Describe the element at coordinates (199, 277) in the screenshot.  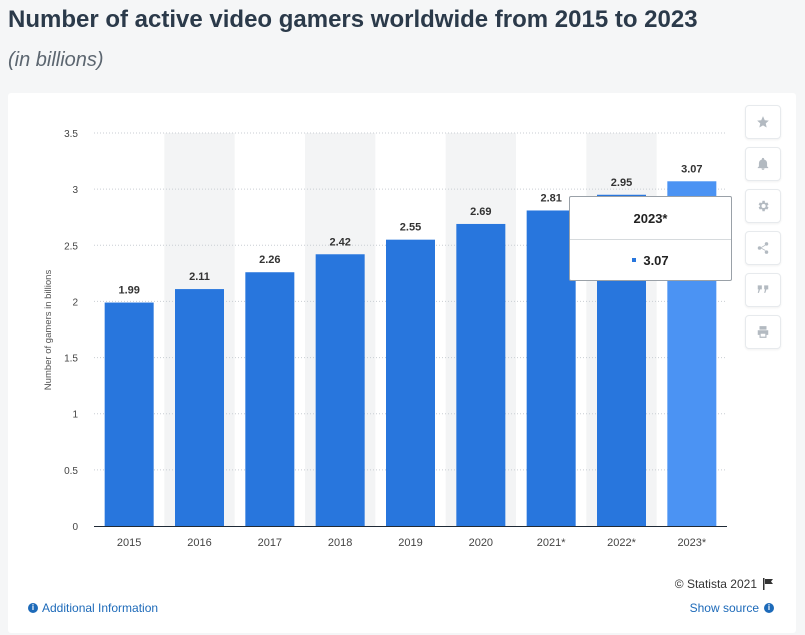
I see `value-label-2016: 2.11` at that location.